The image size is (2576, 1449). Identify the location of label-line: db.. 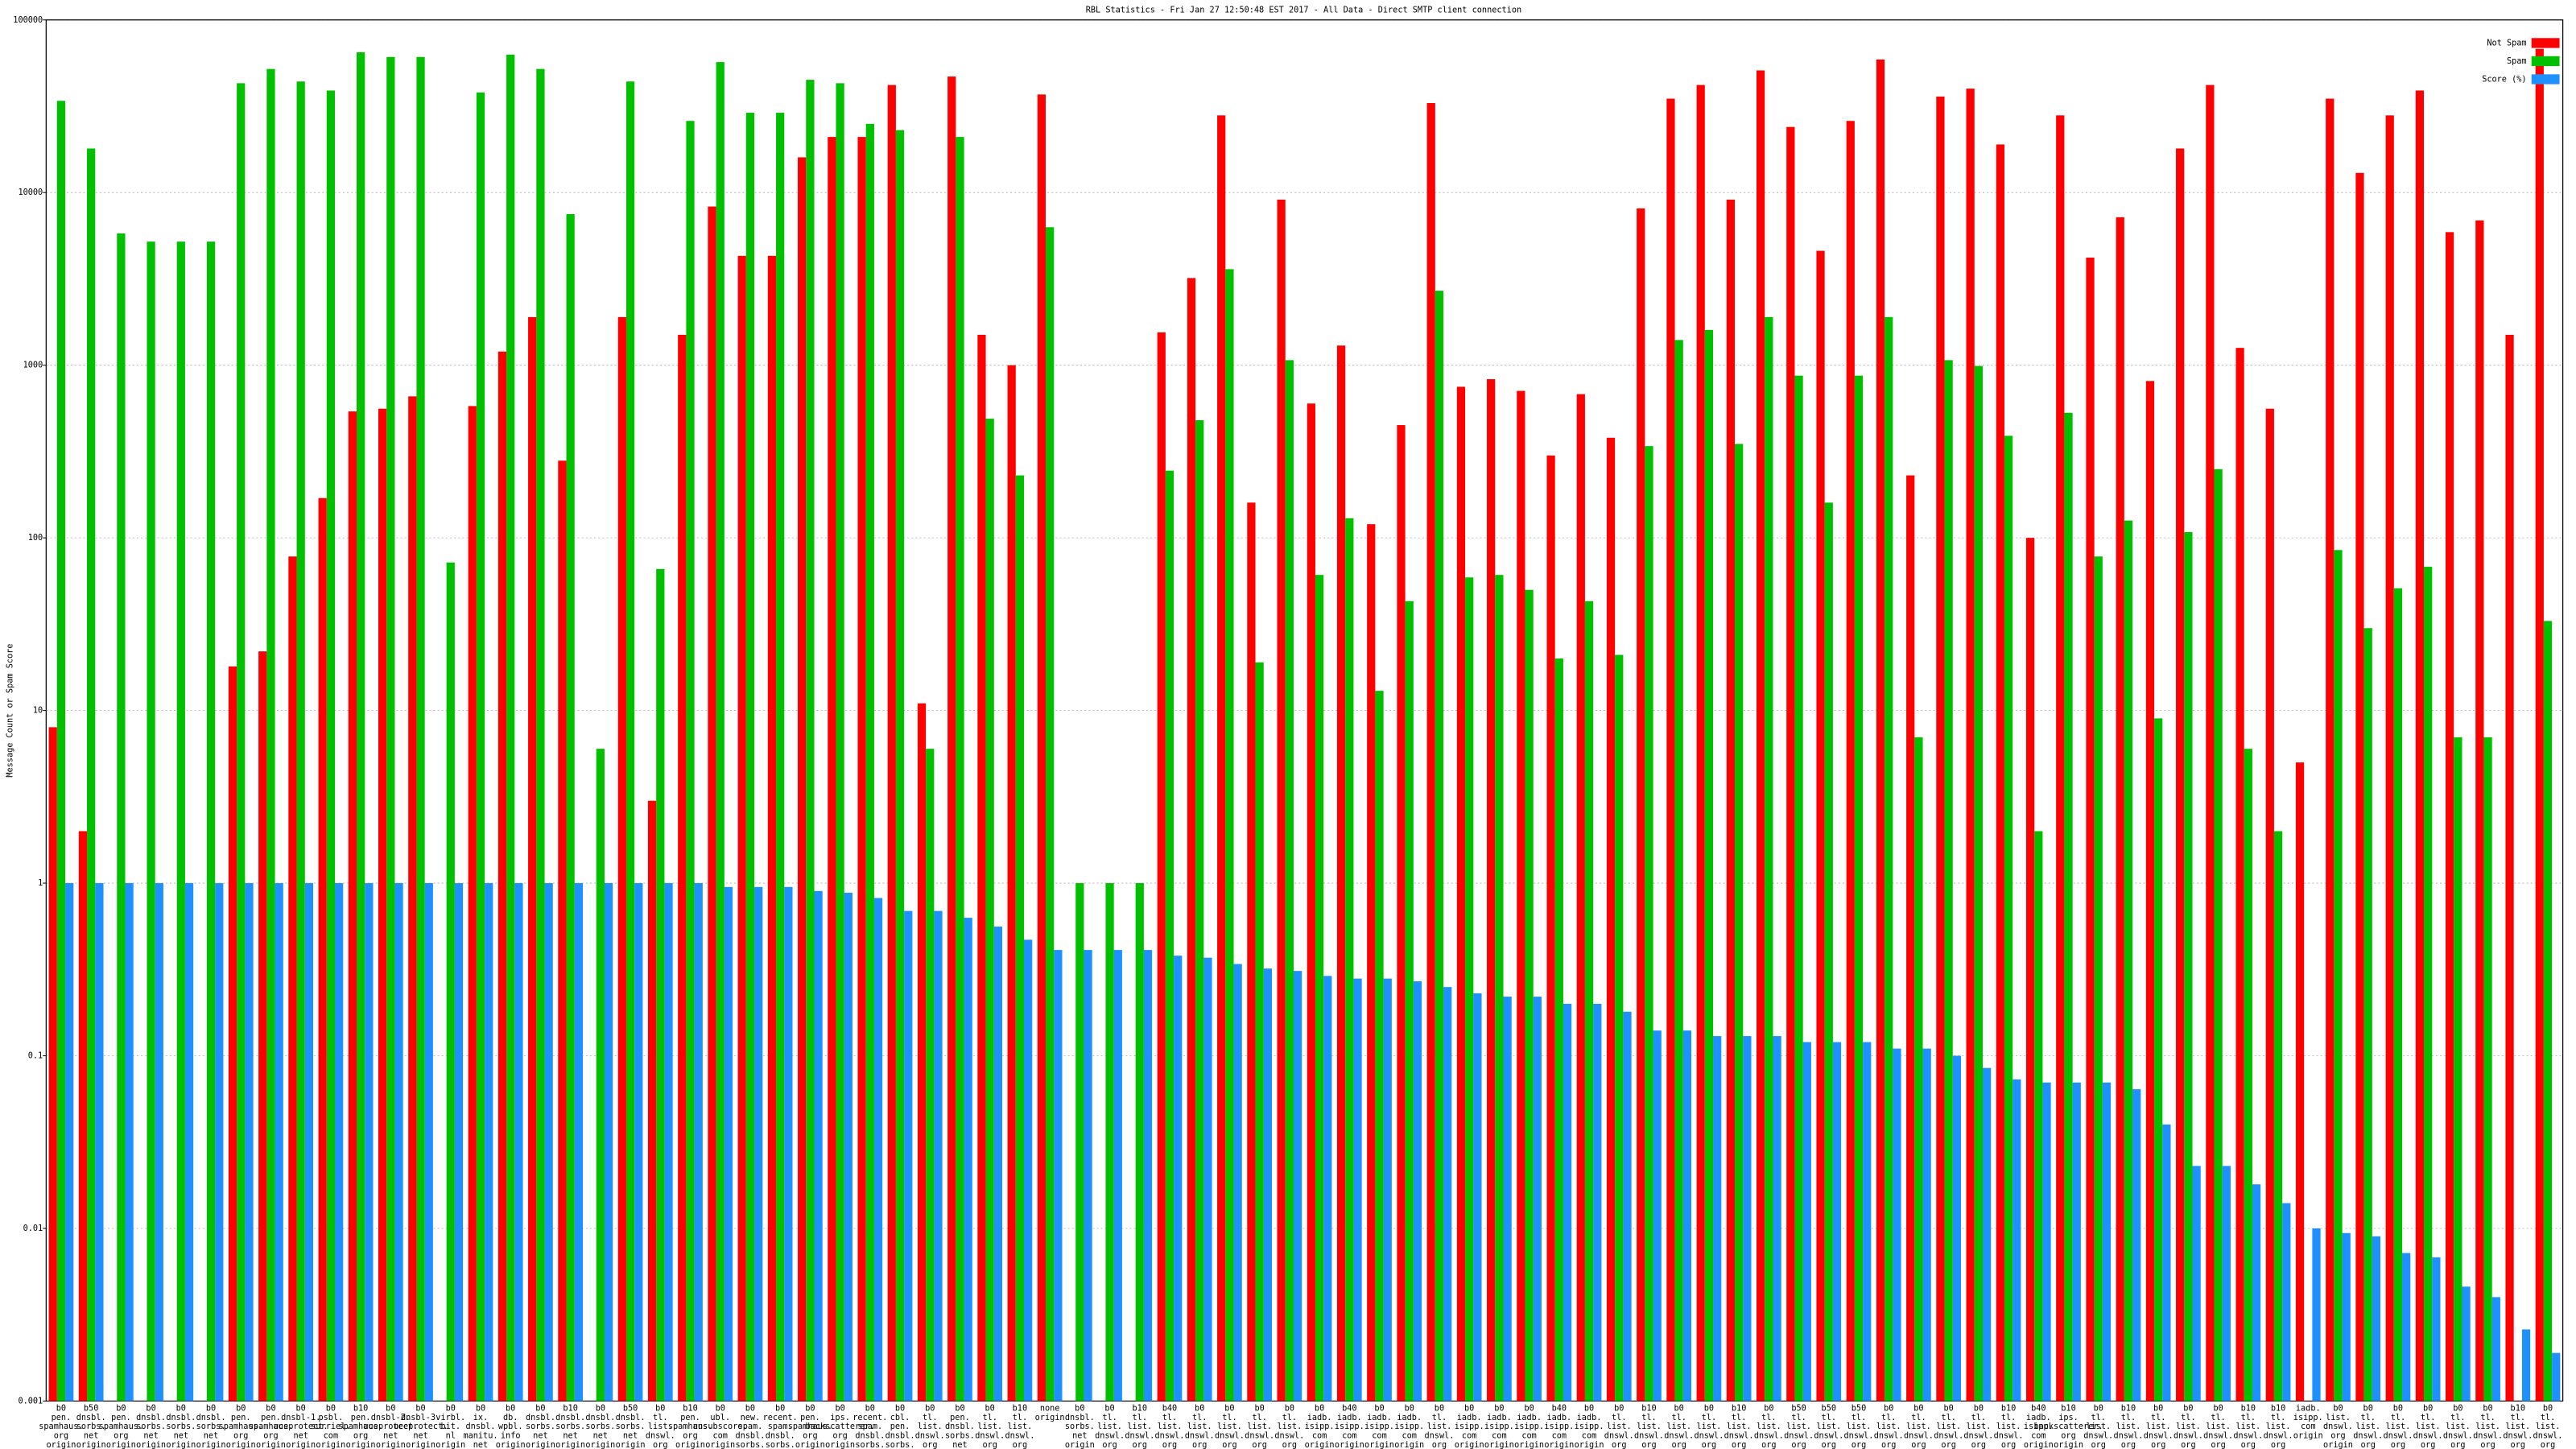
(510, 1418).